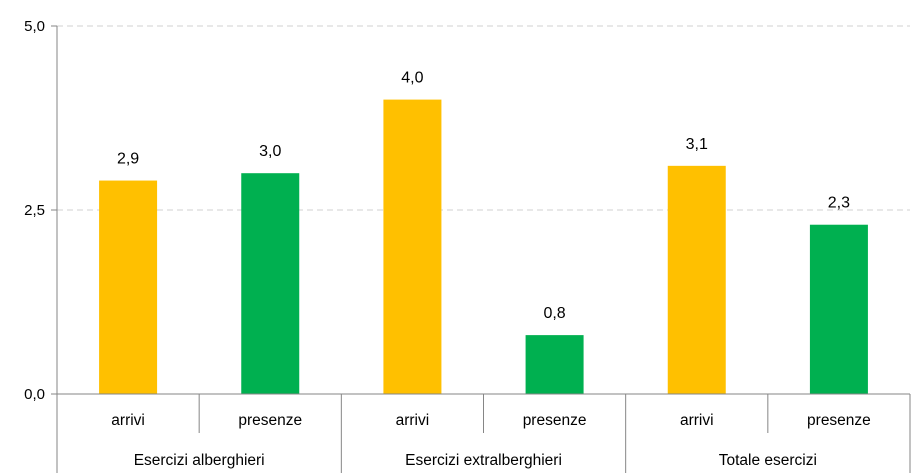 The image size is (915, 473). What do you see at coordinates (483, 460) in the screenshot?
I see `group-label: Esercizi extralberghieri` at bounding box center [483, 460].